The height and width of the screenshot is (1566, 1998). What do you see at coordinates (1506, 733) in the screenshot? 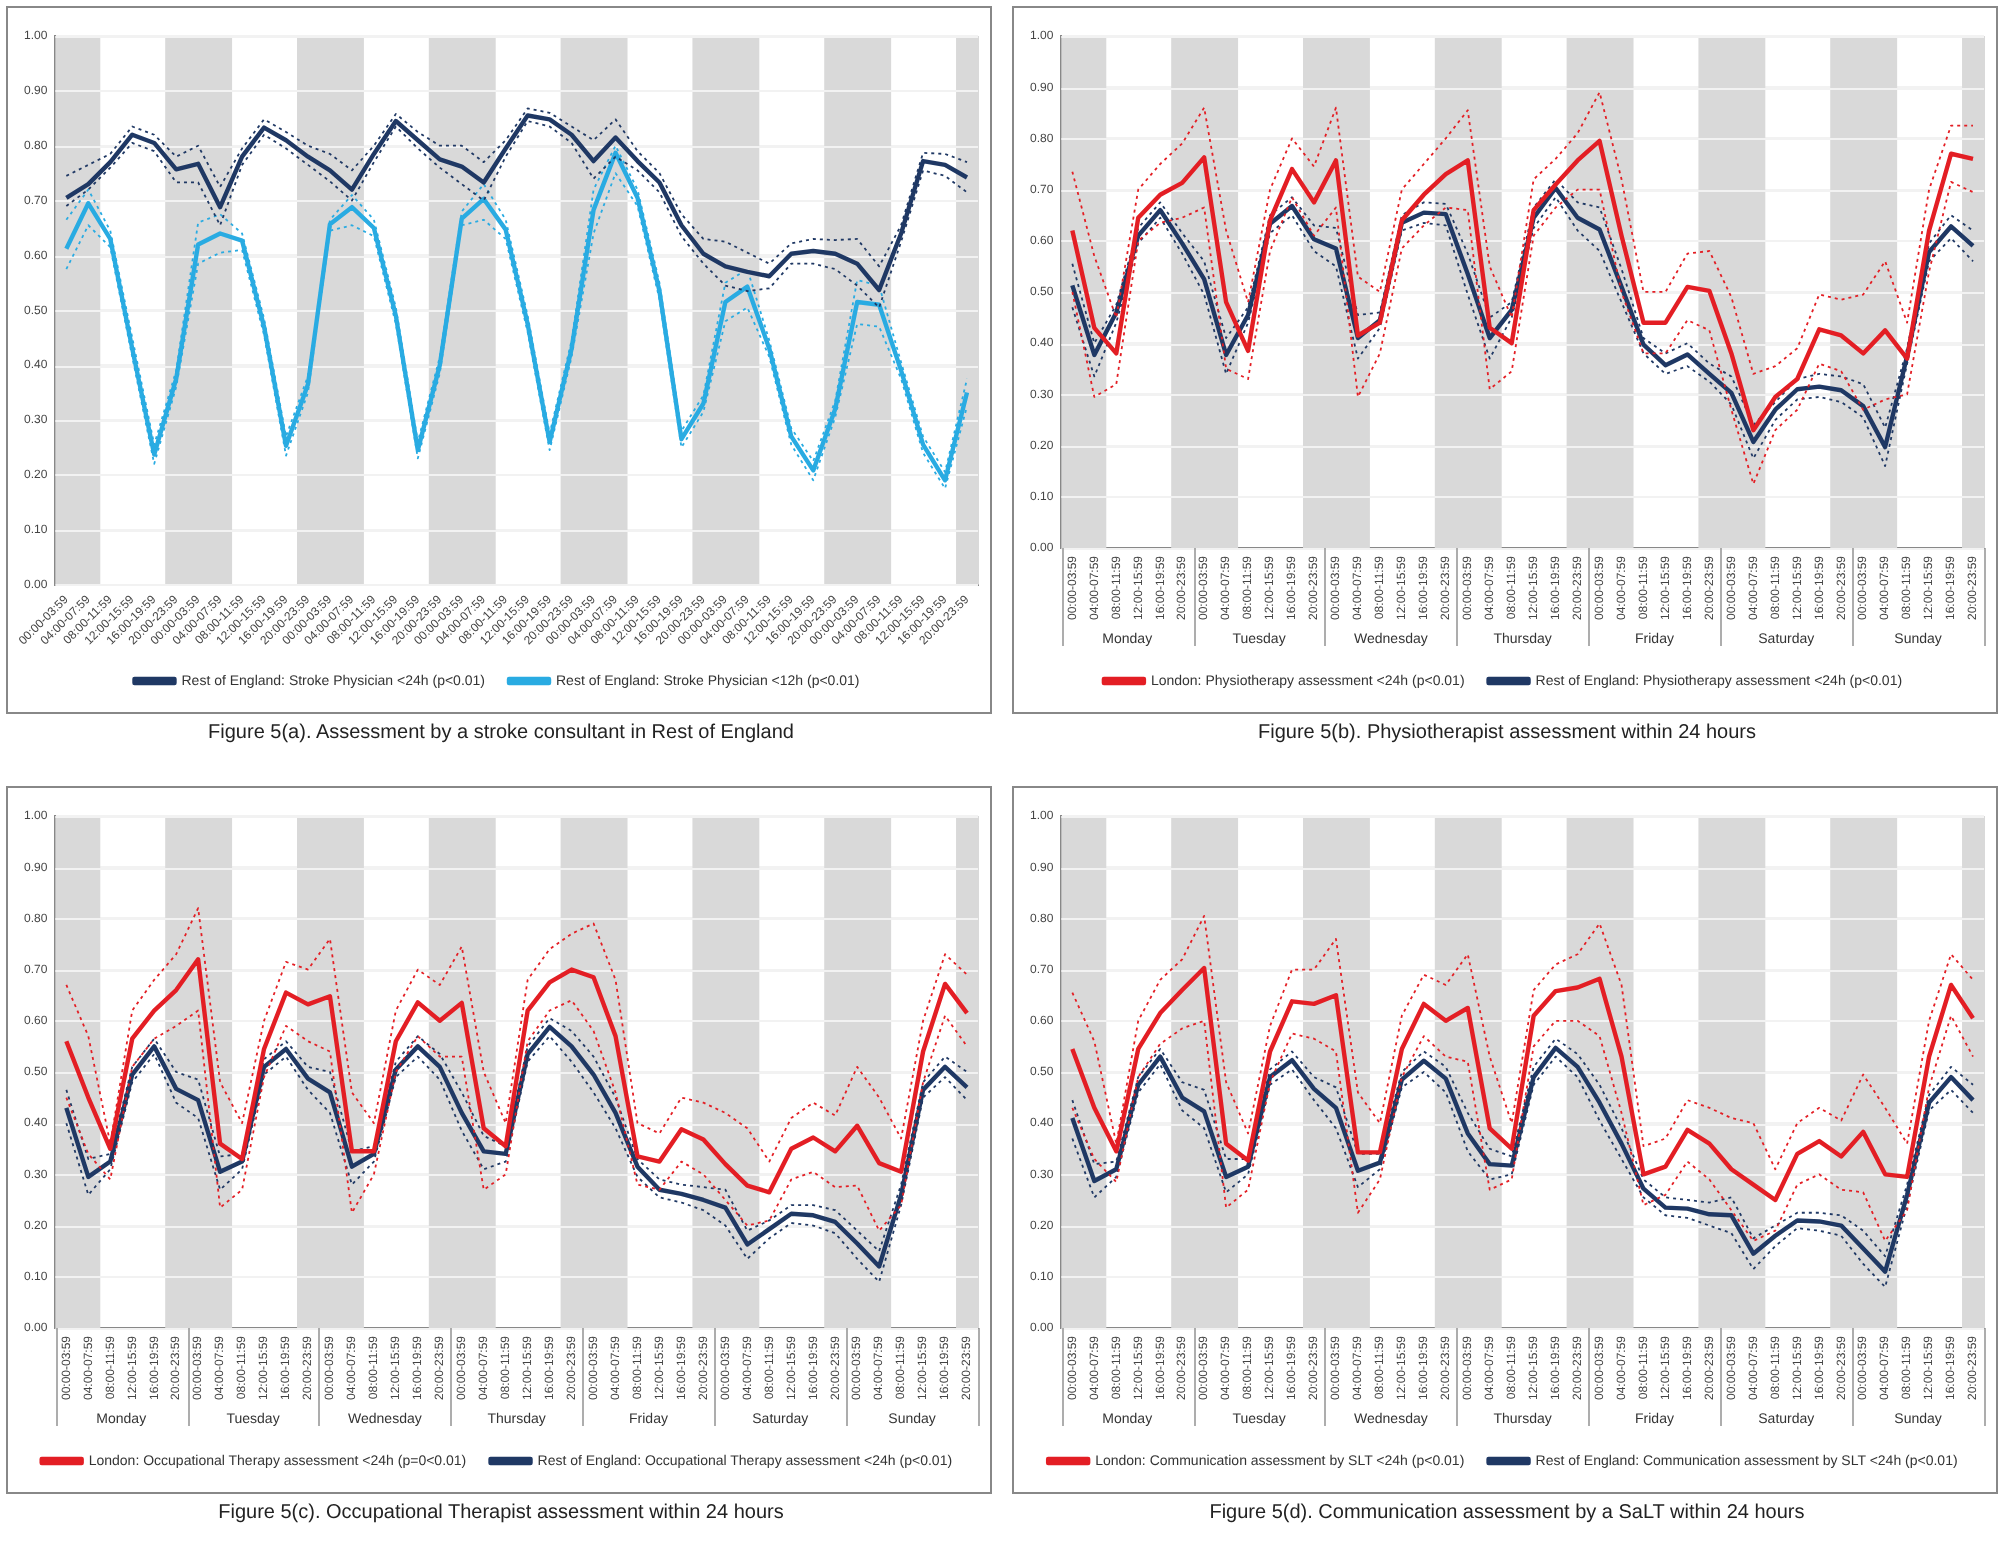
I see `text: Figure 5(b). Physiotherapist assessment within 24 hours` at bounding box center [1506, 733].